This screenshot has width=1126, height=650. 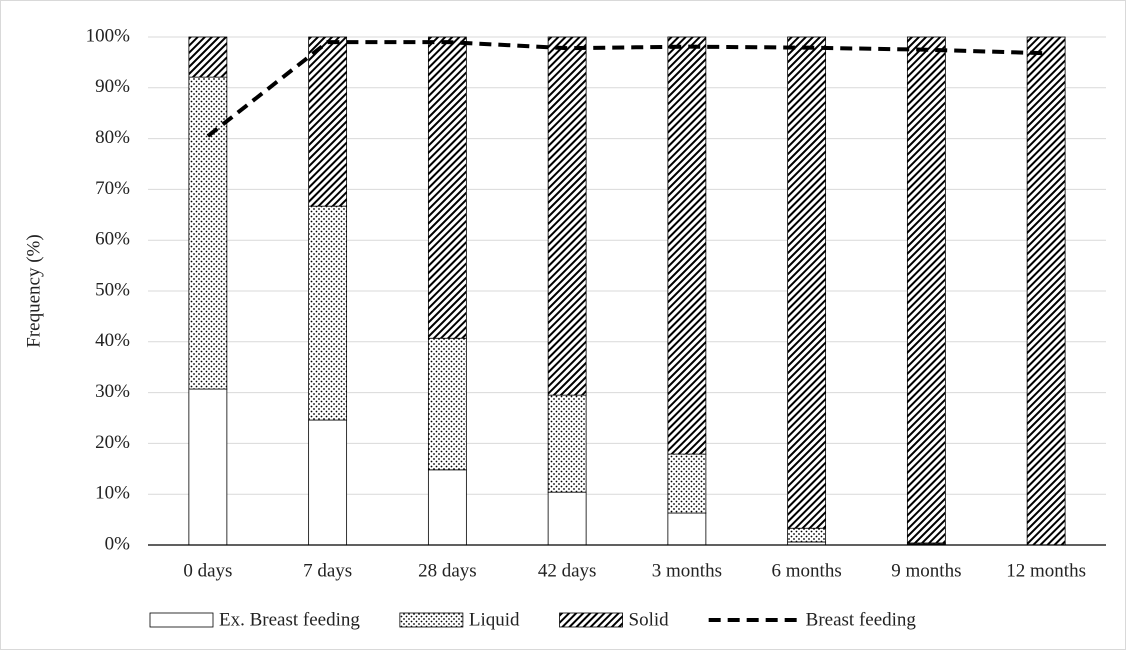 What do you see at coordinates (112, 137) in the screenshot?
I see `y-tick-label: 80%` at bounding box center [112, 137].